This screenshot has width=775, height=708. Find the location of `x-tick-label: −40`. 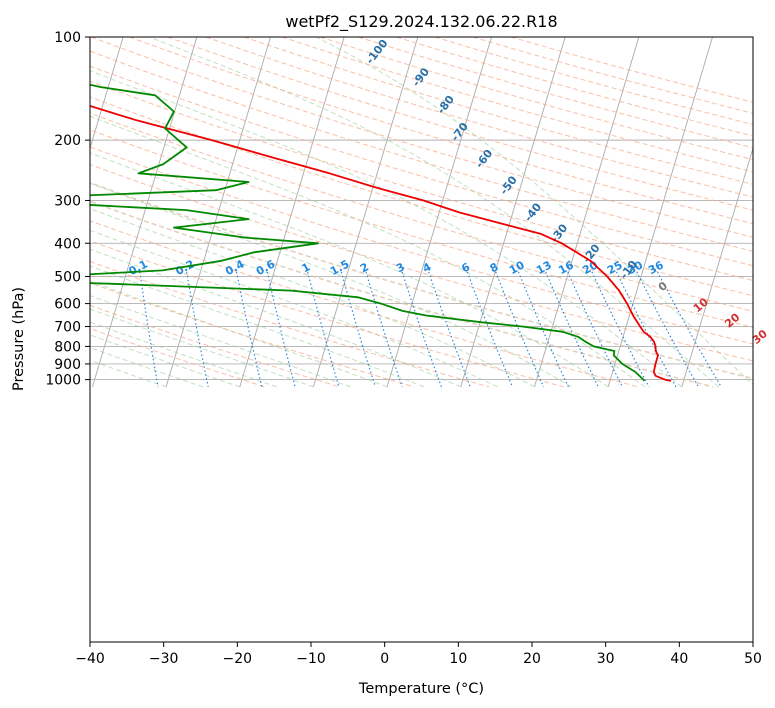

x-tick-label: −40 is located at coordinates (90, 659).